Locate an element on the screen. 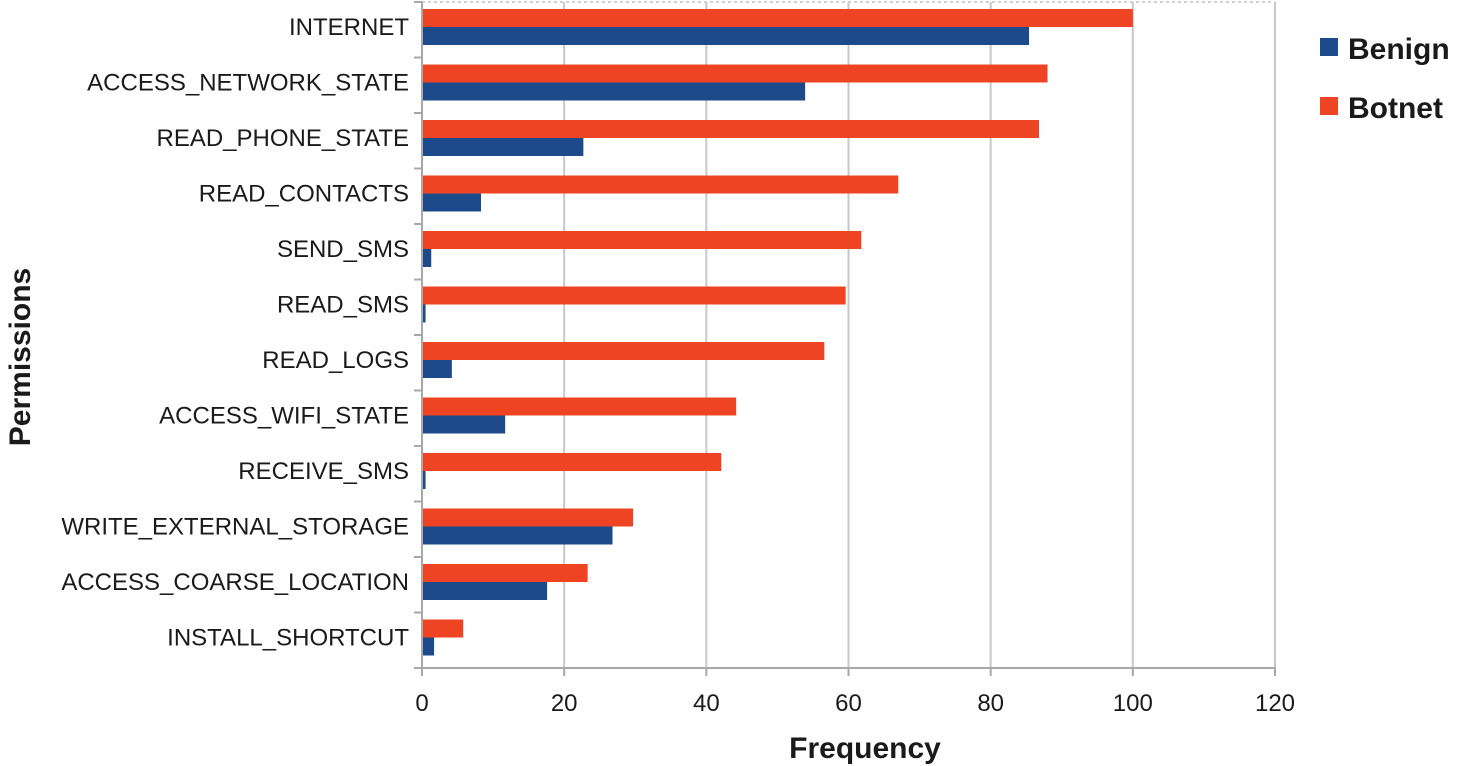 This screenshot has height=766, width=1460. category-label: INTERNET is located at coordinates (349, 27).